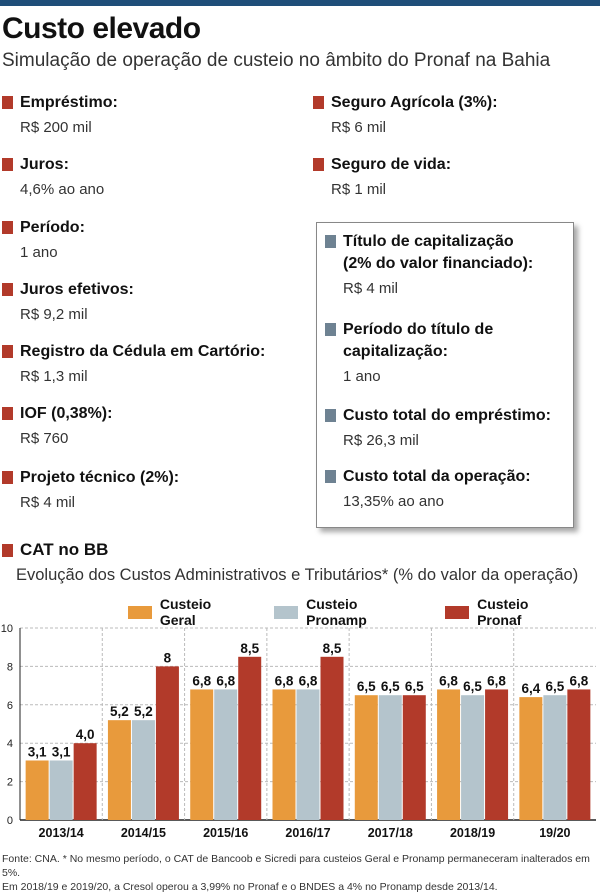 The height and width of the screenshot is (894, 600). What do you see at coordinates (307, 833) in the screenshot?
I see `x-tick-label: 2016/17` at bounding box center [307, 833].